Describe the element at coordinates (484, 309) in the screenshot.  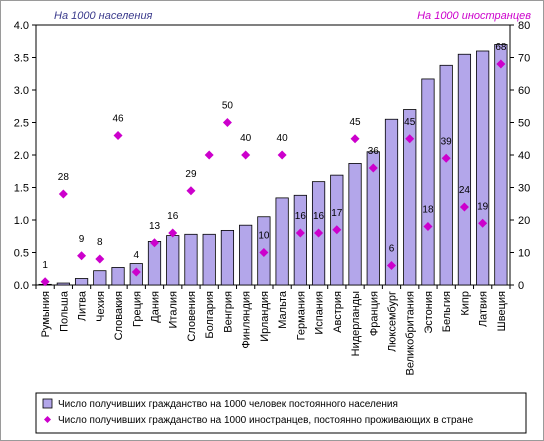
I see `category-label: Латвия` at that location.